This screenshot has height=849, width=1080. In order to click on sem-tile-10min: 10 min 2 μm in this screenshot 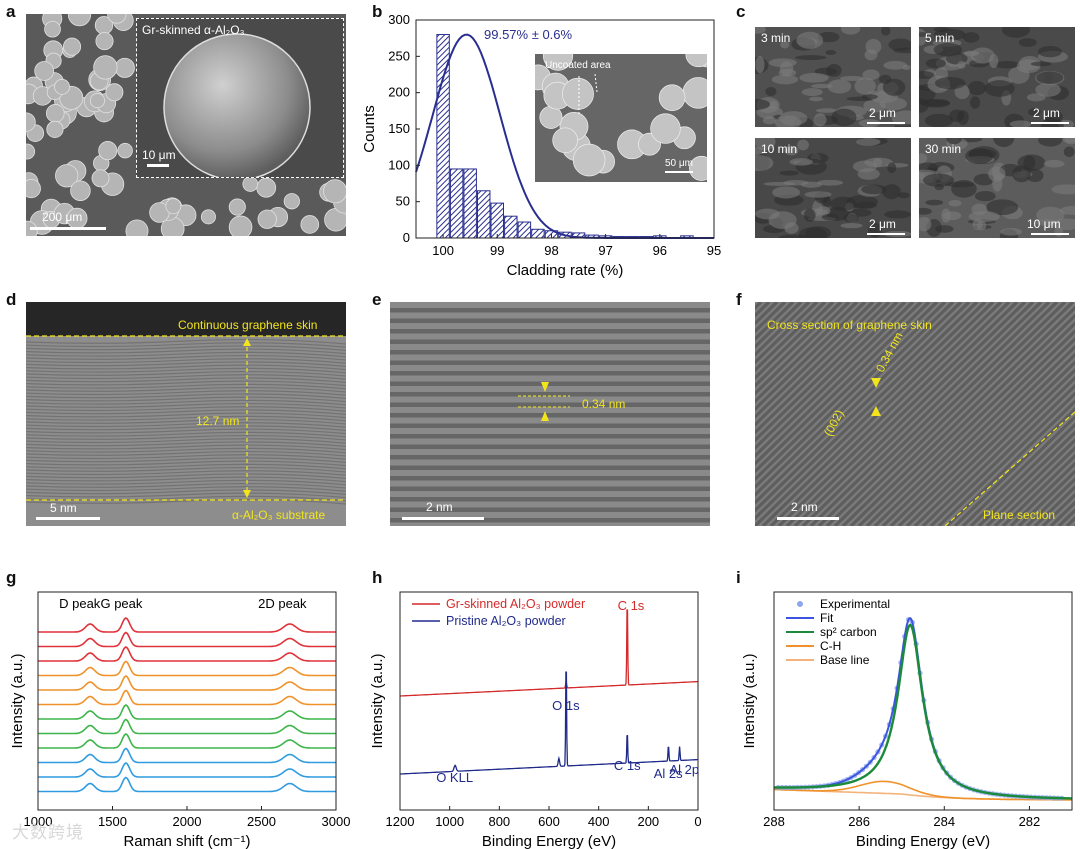, I will do `click(833, 188)`.